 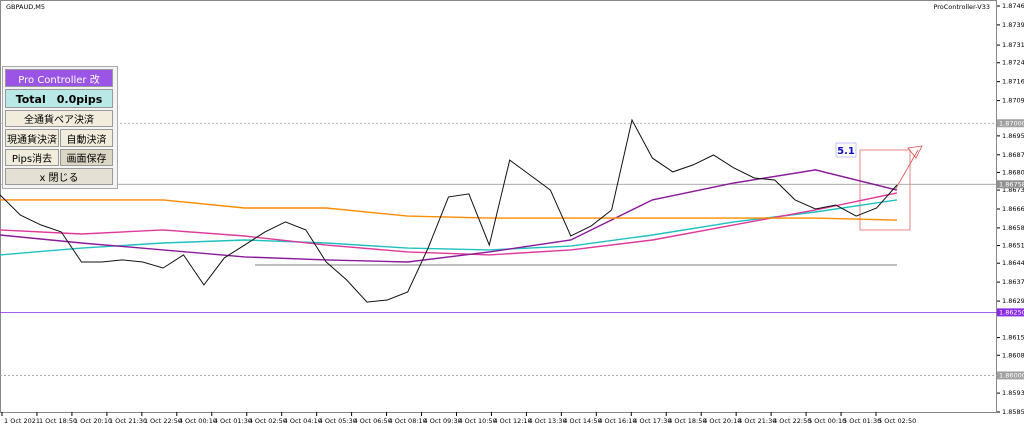 What do you see at coordinates (198, 421) in the screenshot?
I see `x-tick-label: 4 Oct 00:10` at bounding box center [198, 421].